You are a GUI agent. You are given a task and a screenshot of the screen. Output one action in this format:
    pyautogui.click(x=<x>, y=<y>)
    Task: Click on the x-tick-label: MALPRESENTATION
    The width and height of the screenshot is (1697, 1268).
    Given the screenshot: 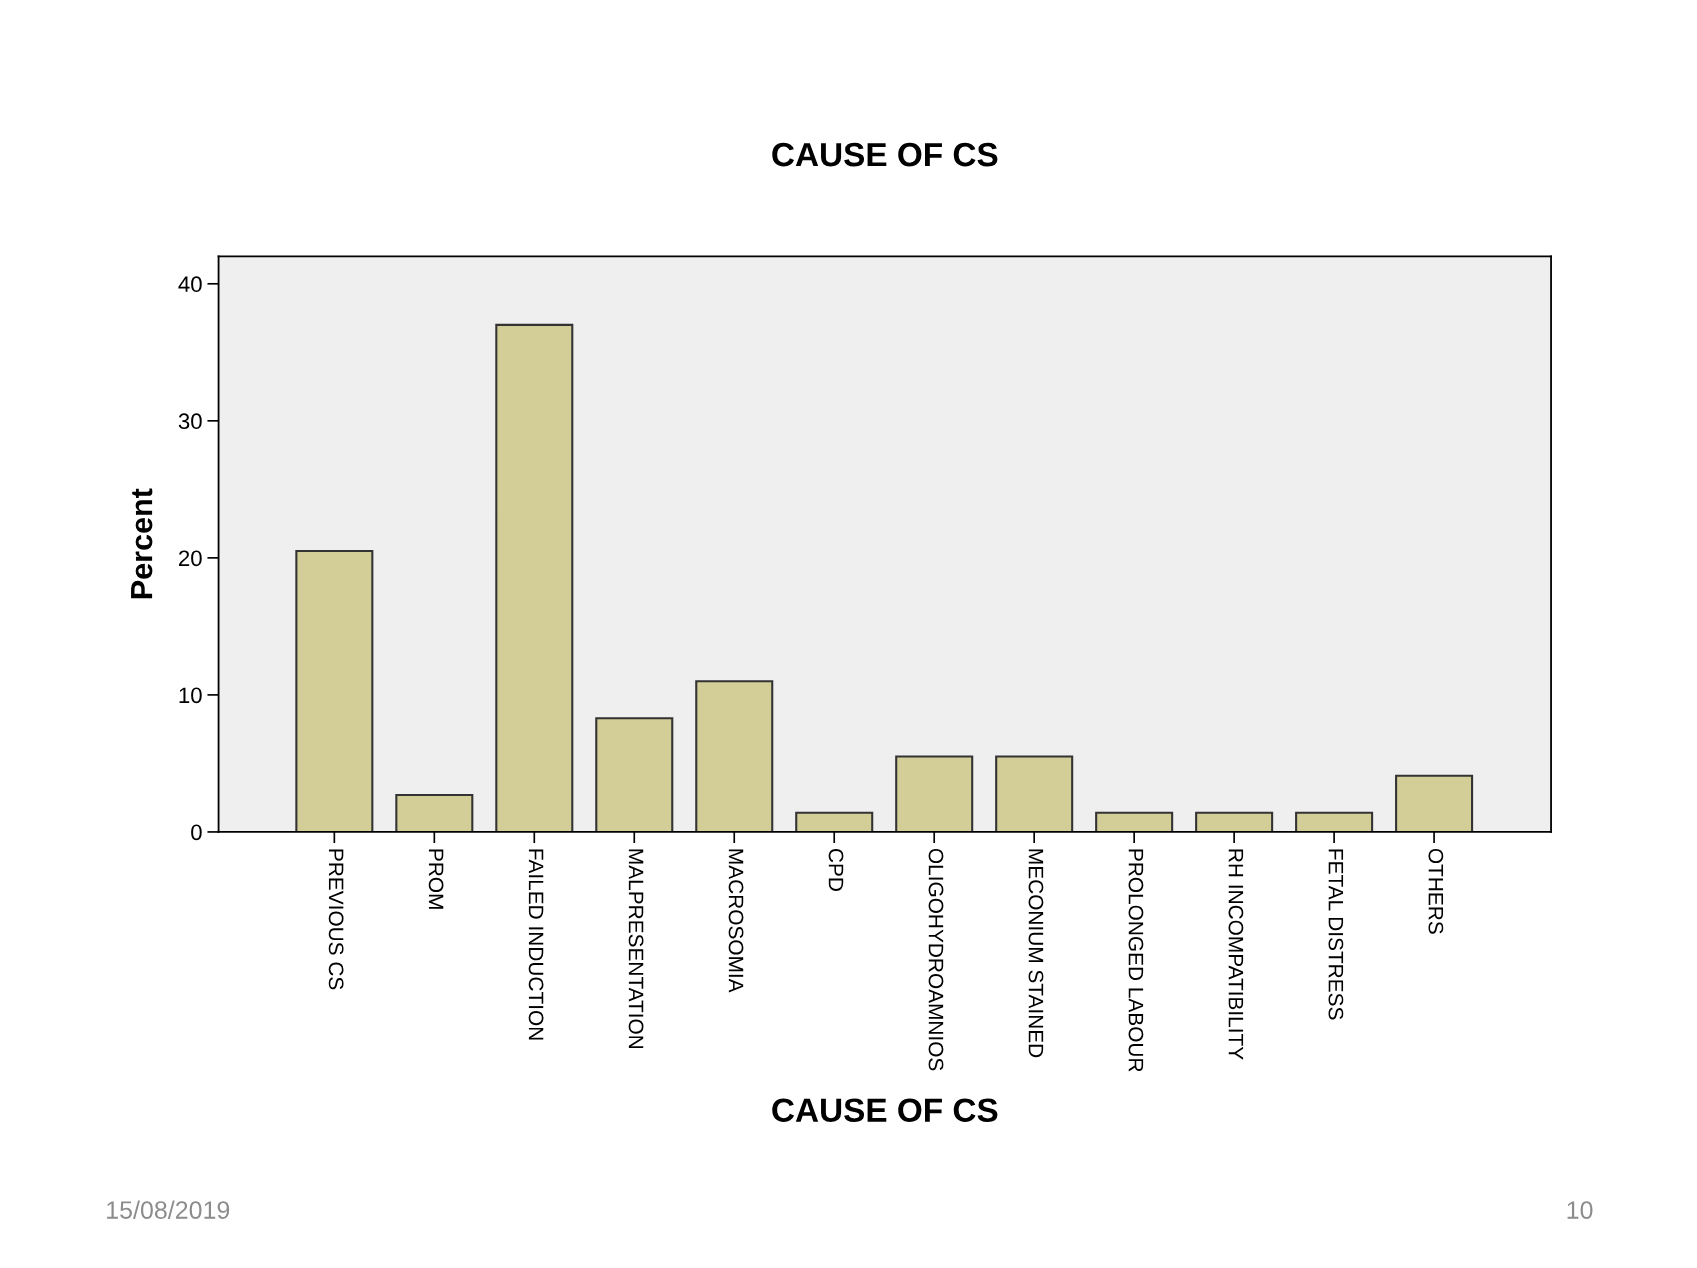 What is the action you would take?
    pyautogui.click(x=636, y=949)
    